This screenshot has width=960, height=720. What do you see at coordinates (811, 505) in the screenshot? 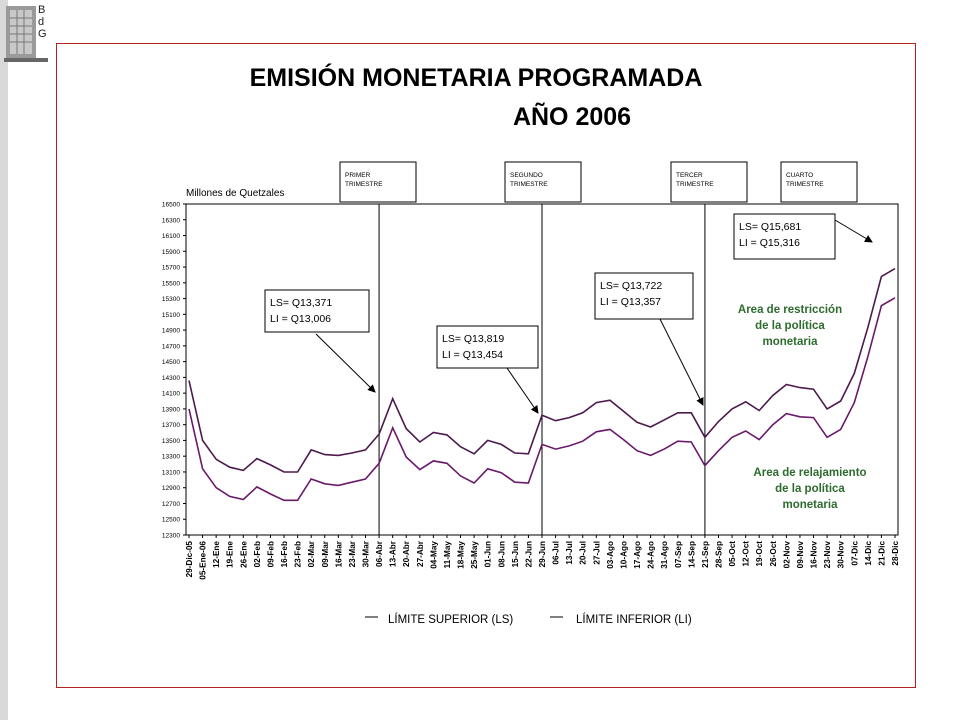
I see `area-label-relaxation: monetaria` at bounding box center [811, 505].